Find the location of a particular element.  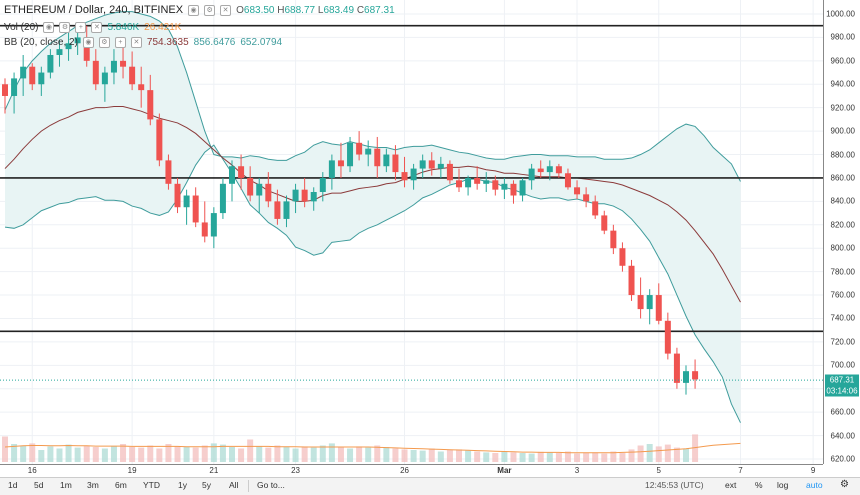

range-button-1m: 1m is located at coordinates (66, 485).